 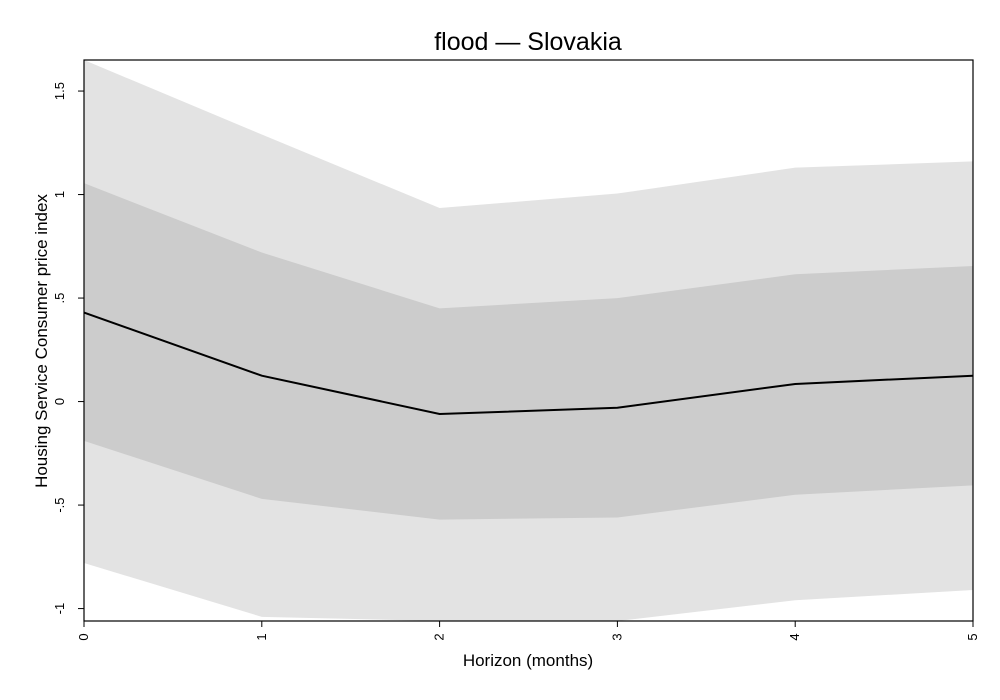 I want to click on y-tick-label: .5, so click(x=59, y=298).